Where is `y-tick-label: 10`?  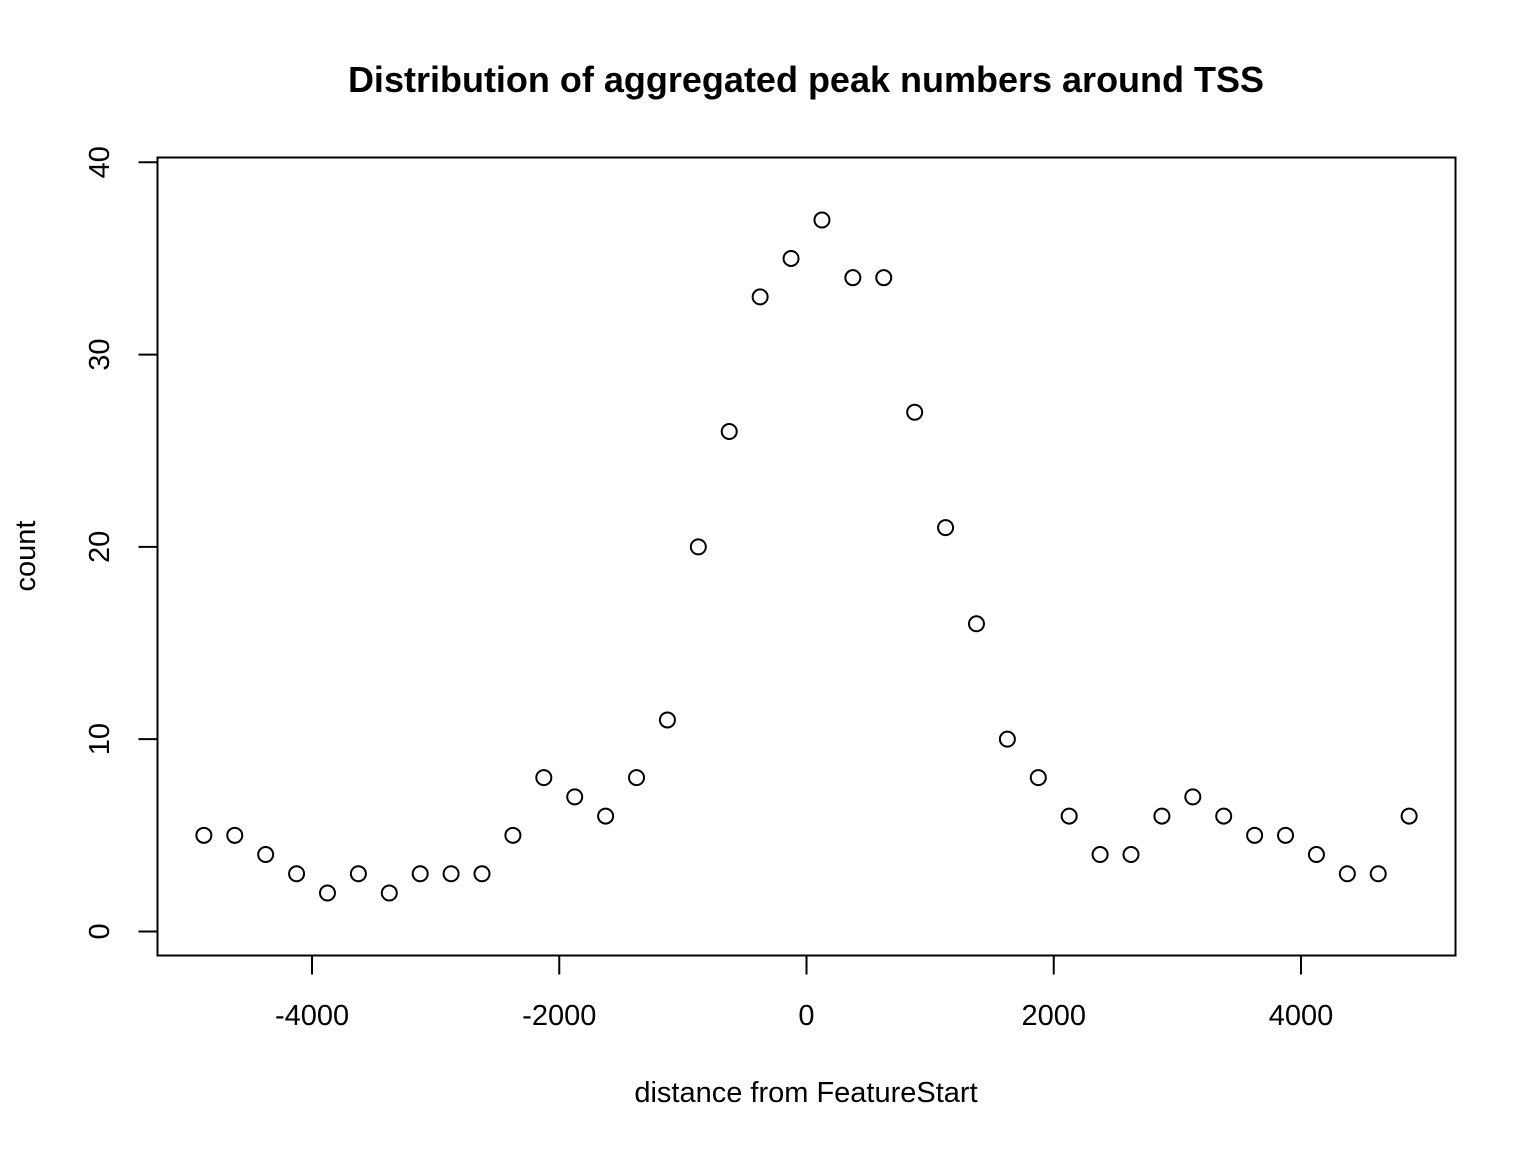 y-tick-label: 10 is located at coordinates (100, 739).